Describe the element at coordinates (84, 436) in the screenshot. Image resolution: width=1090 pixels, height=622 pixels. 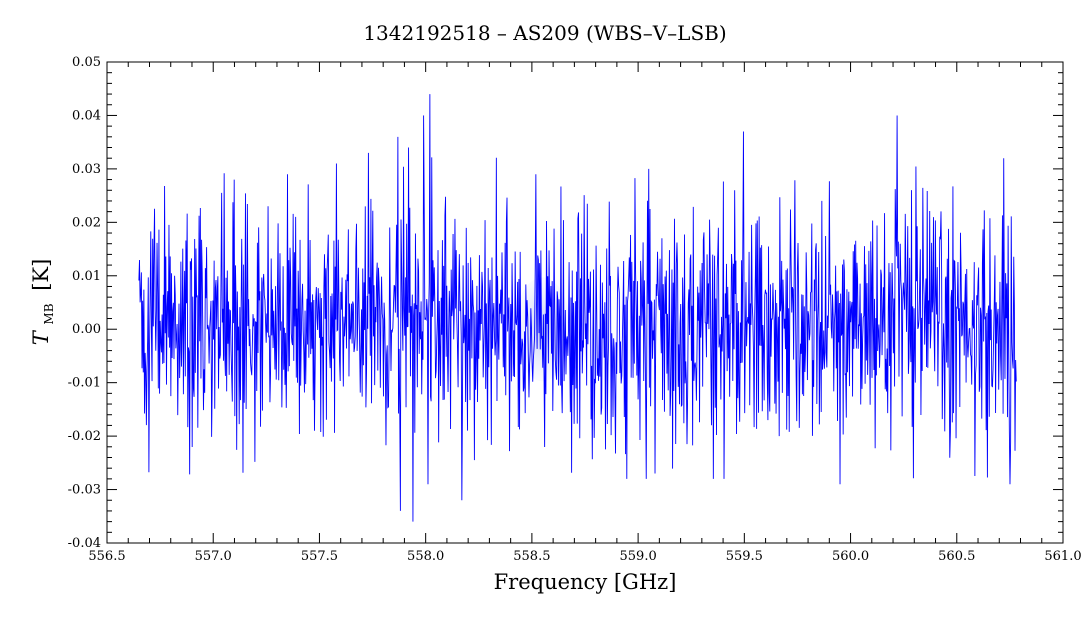
I see `y-tick-label: -0.02` at that location.